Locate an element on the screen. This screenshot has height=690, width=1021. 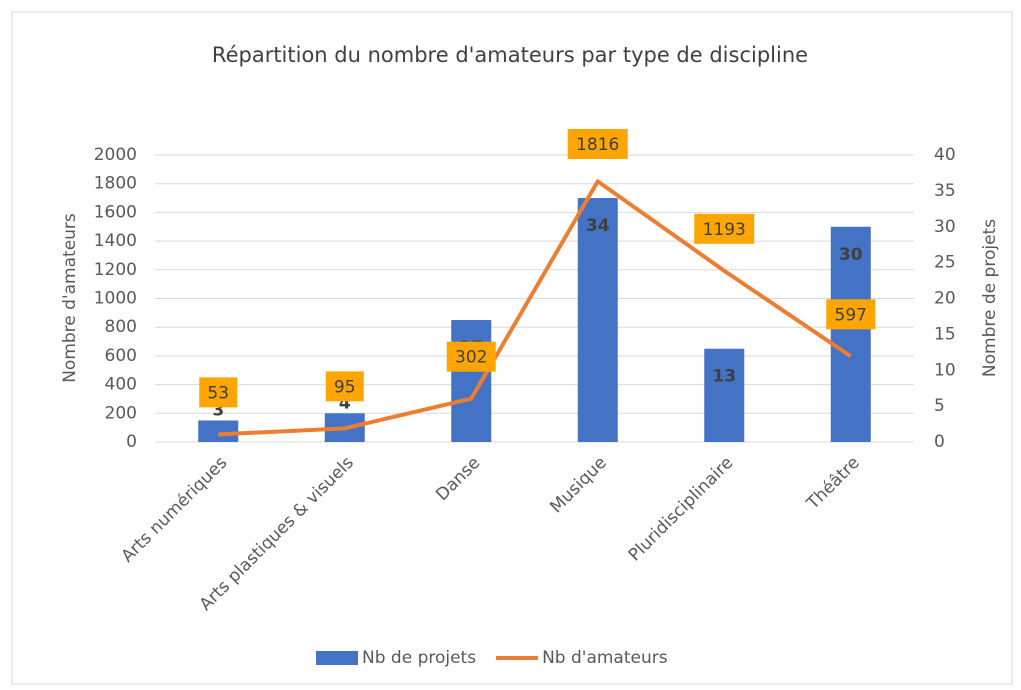
y2-tick-label: 15 is located at coordinates (945, 334).